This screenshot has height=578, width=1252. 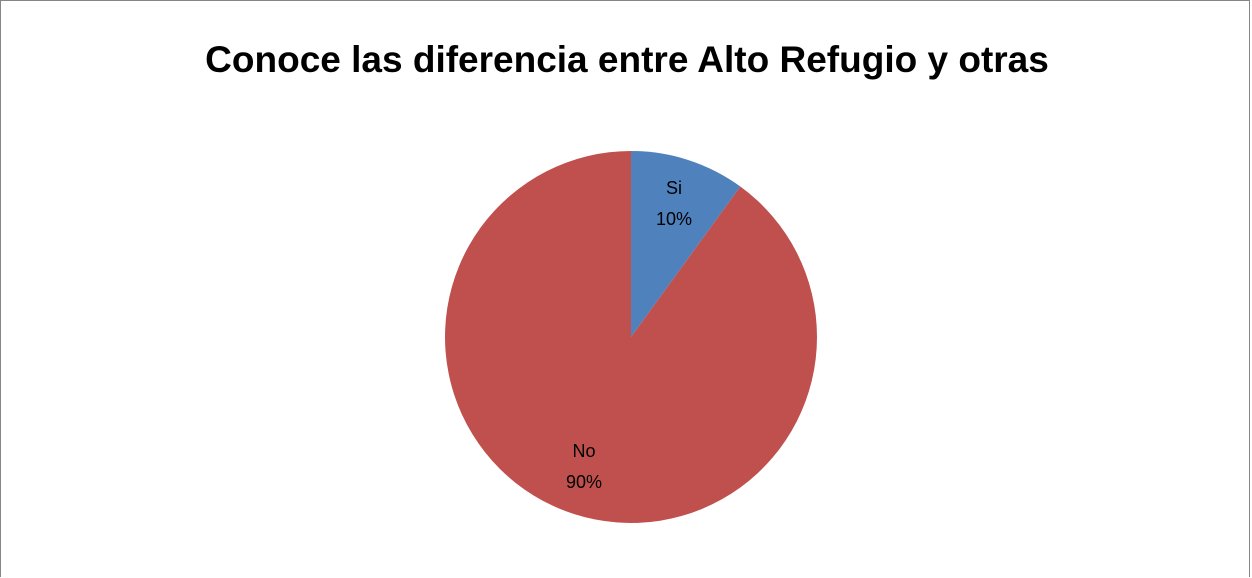 I want to click on pie-slice-si, so click(x=686, y=244).